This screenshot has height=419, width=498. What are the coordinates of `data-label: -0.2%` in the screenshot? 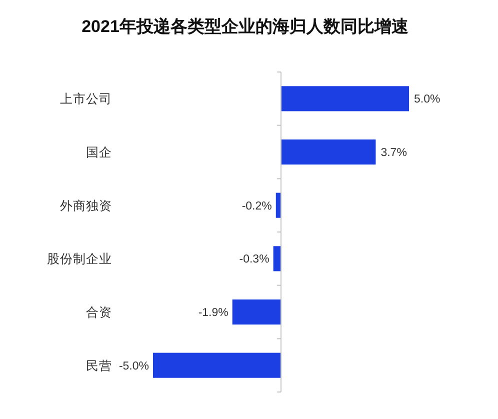 It's located at (257, 206).